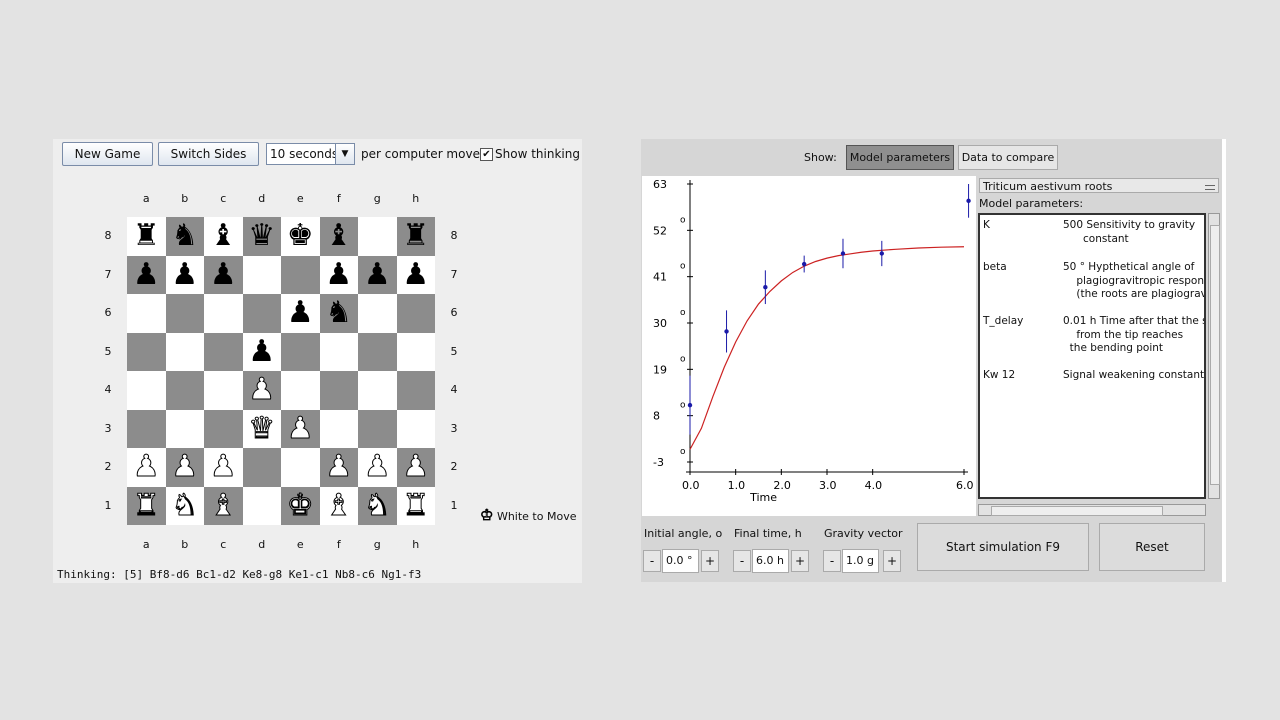  I want to click on gravity-plus-button: +, so click(892, 561).